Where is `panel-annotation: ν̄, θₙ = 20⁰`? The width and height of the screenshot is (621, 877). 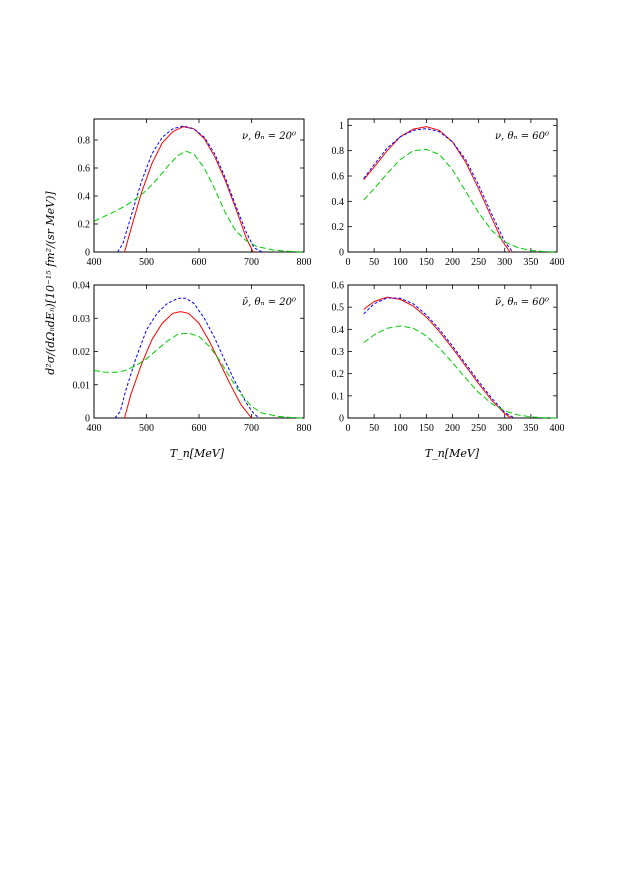
panel-annotation: ν̄, θₙ = 20⁰ is located at coordinates (269, 302).